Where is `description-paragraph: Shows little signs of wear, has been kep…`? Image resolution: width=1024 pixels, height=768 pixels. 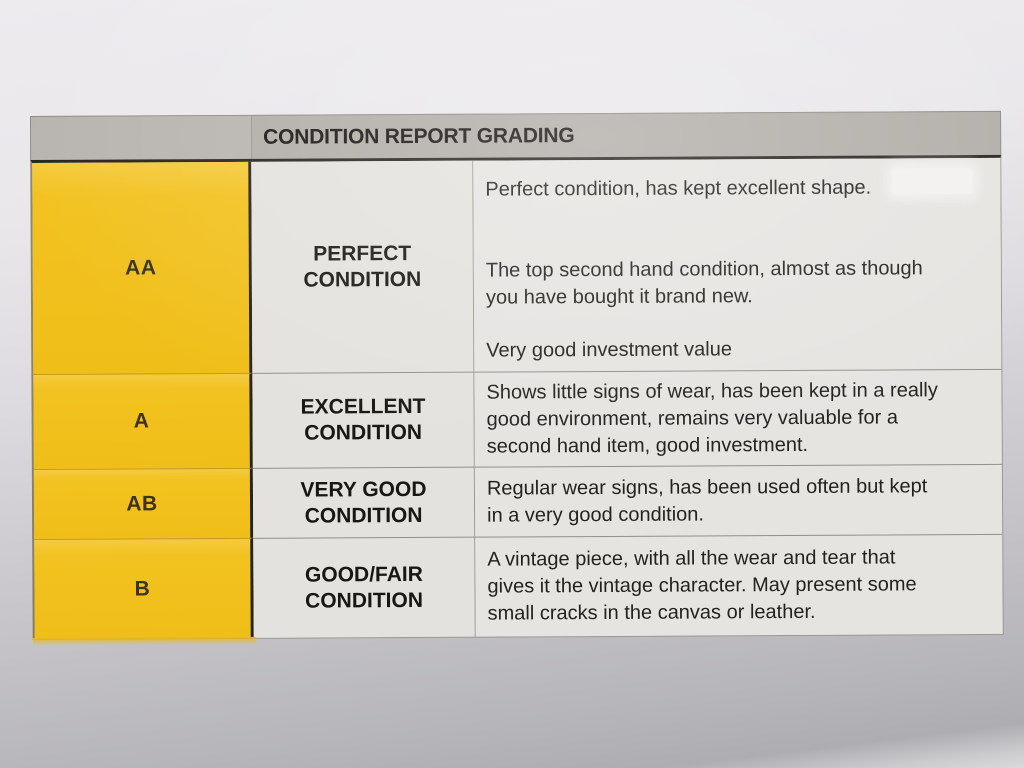
description-paragraph: Shows little signs of wear, has been kep… is located at coordinates (743, 419).